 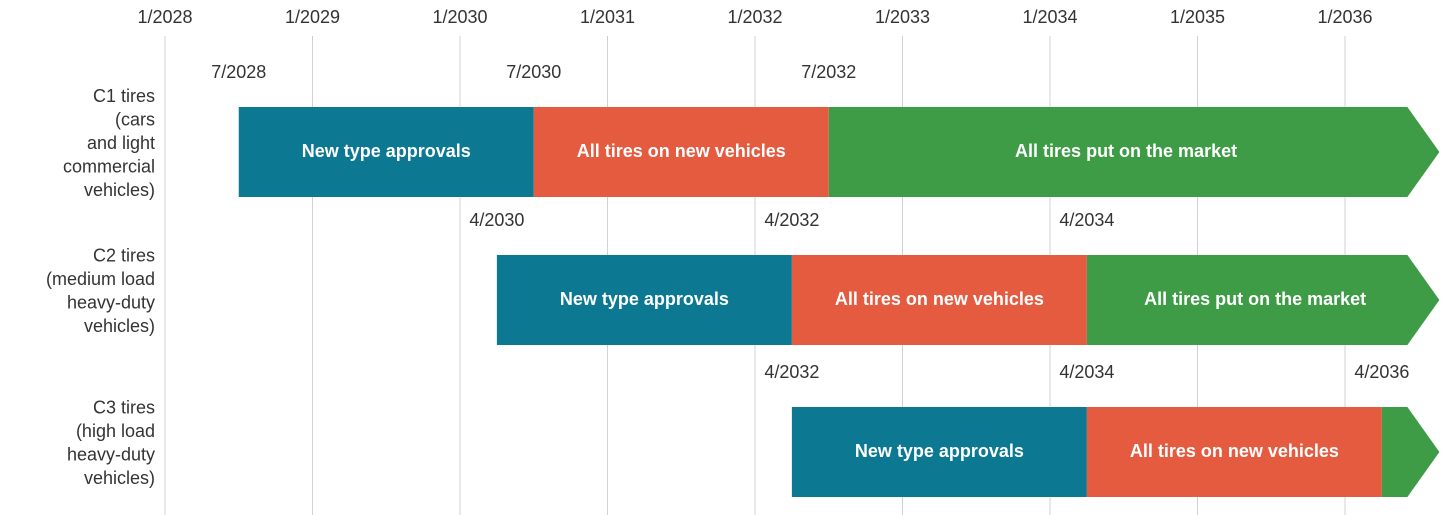 What do you see at coordinates (607, 17) in the screenshot?
I see `x-tick-label: 1/2031` at bounding box center [607, 17].